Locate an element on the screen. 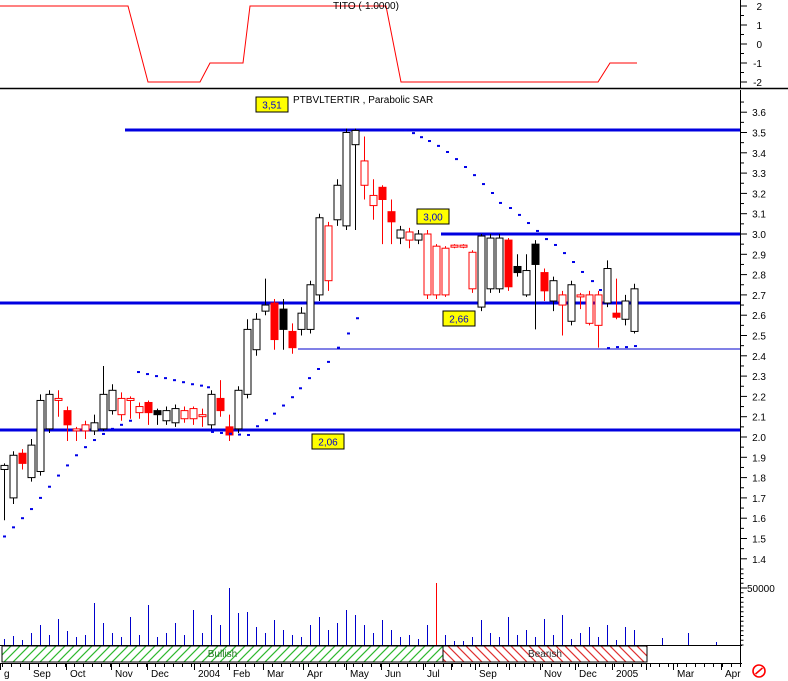 This screenshot has height=681, width=788. price-axis-label: 2.8 is located at coordinates (759, 276).